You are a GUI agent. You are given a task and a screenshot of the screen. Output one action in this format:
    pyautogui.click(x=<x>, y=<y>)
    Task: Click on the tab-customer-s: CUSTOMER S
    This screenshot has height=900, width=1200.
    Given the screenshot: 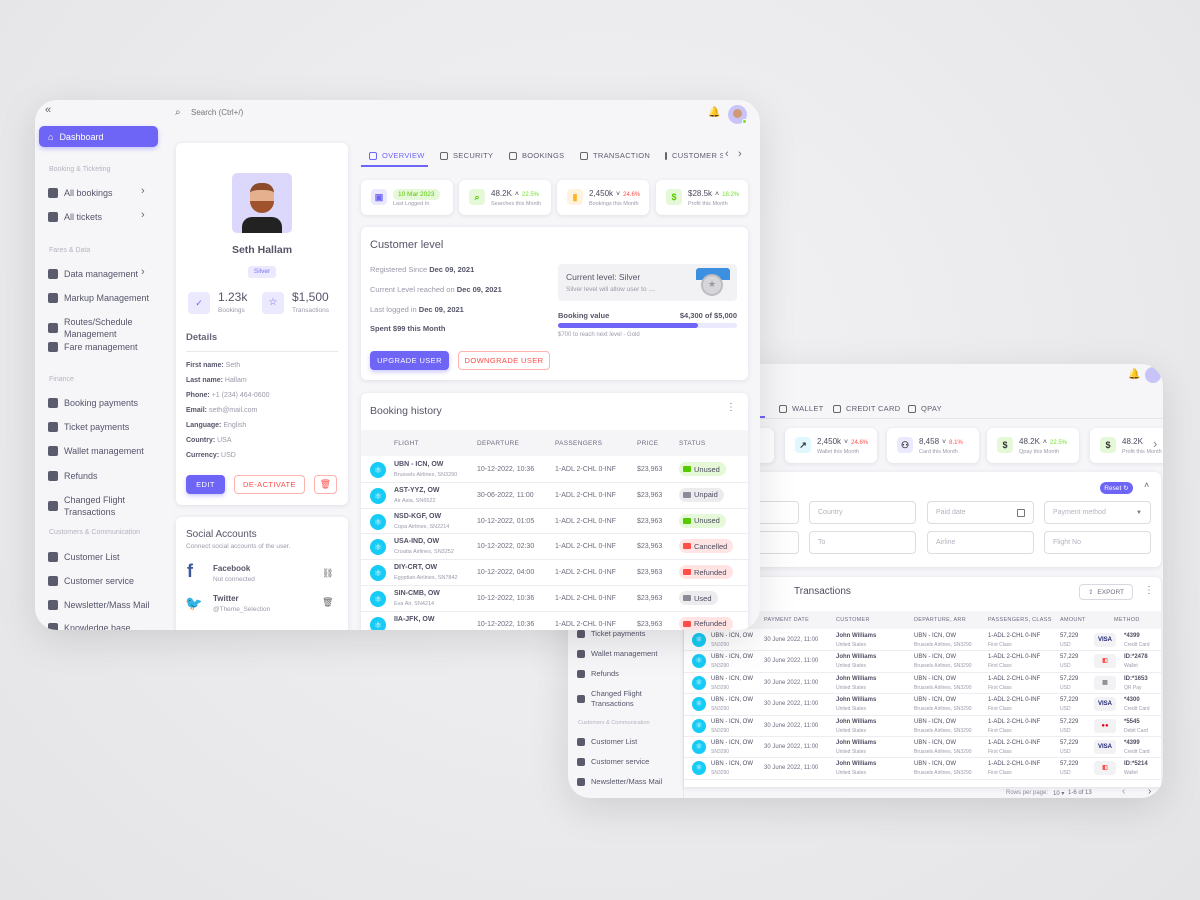 What is the action you would take?
    pyautogui.click(x=694, y=155)
    